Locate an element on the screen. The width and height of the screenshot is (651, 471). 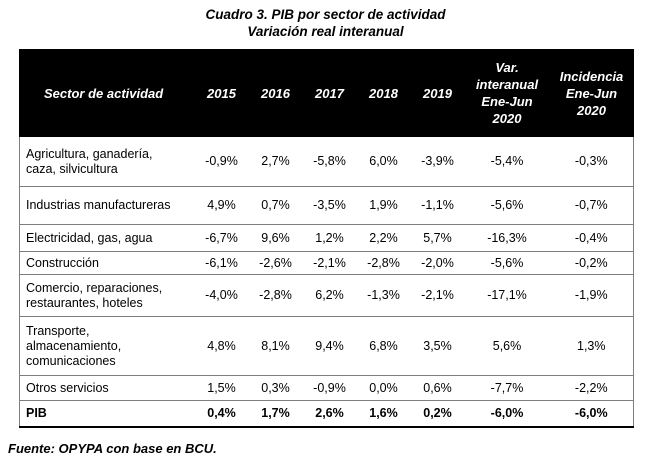
value-cell: -1,3% is located at coordinates (383, 295).